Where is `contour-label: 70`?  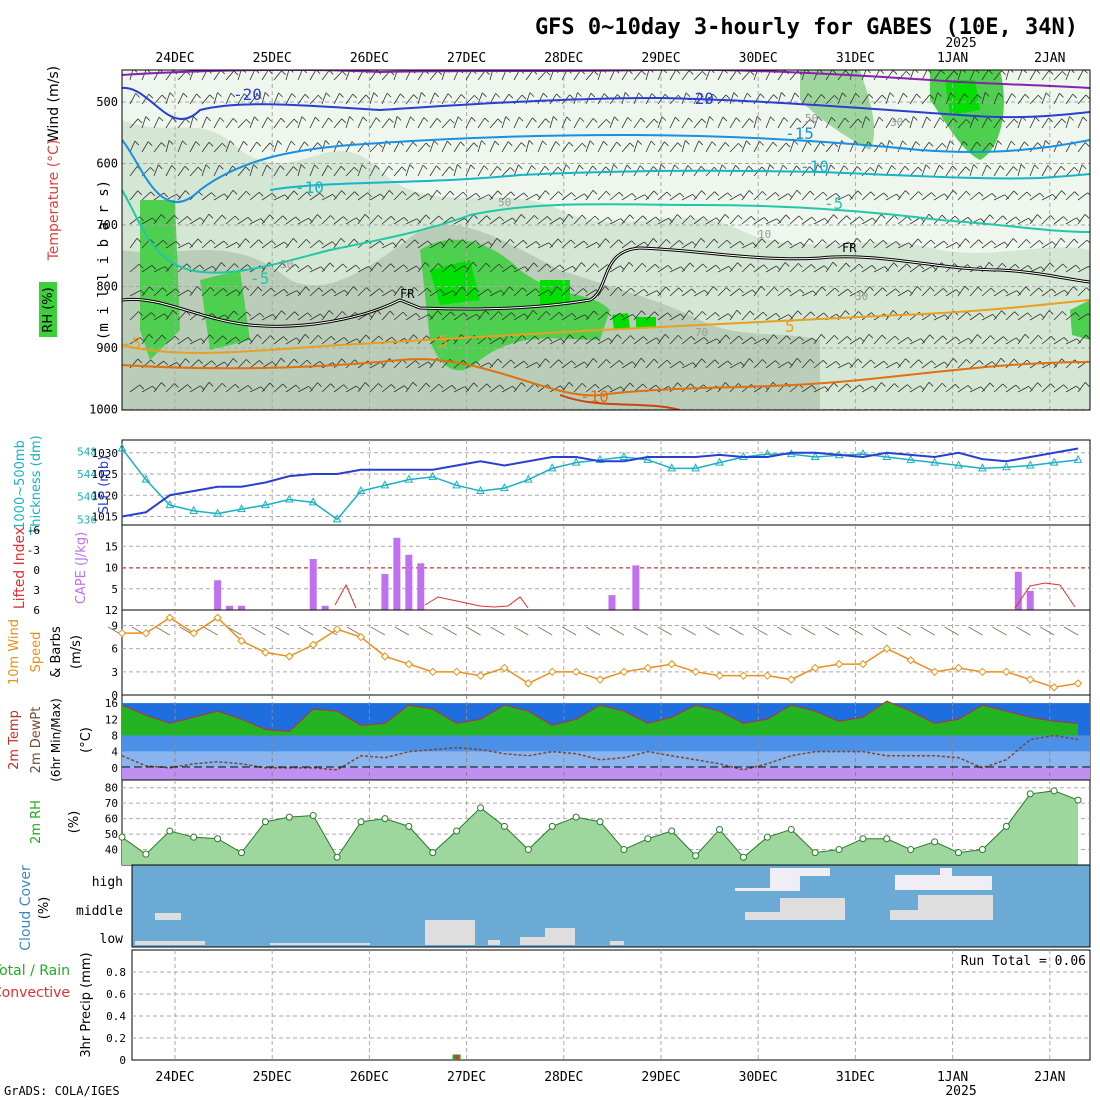
contour-label: 70 is located at coordinates (701, 332).